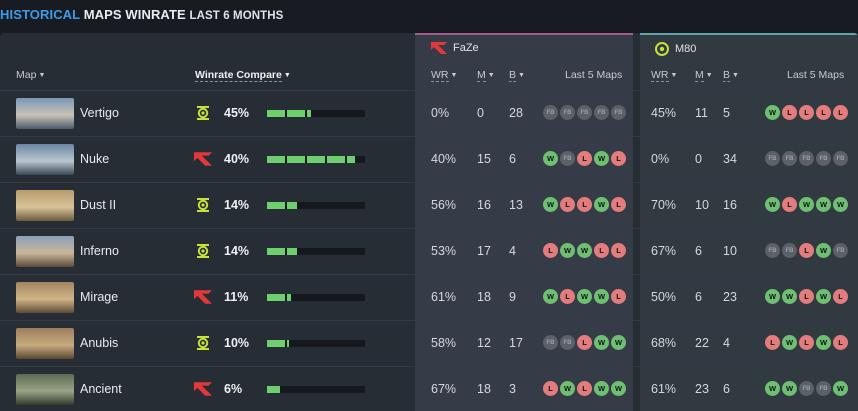 This screenshot has width=858, height=411. I want to click on m80-b-header: B ▼, so click(731, 75).